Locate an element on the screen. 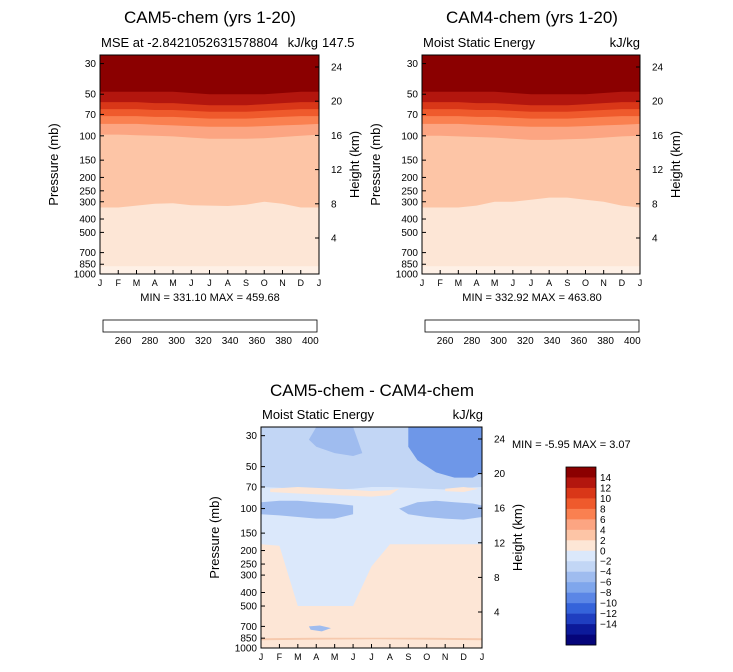  colorbar-label: 4 is located at coordinates (603, 530).